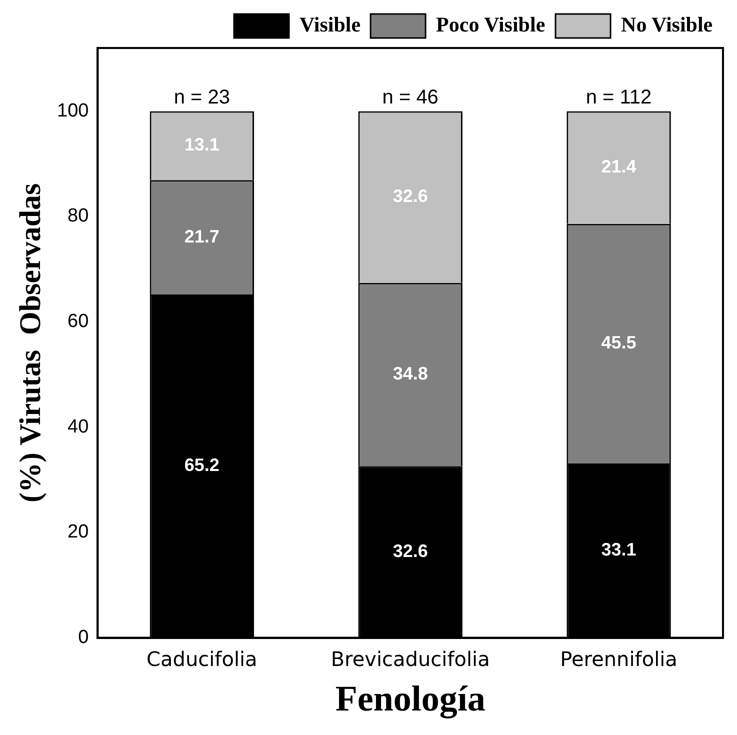 This screenshot has height=735, width=737. I want to click on data-label: 21.4, so click(618, 166).